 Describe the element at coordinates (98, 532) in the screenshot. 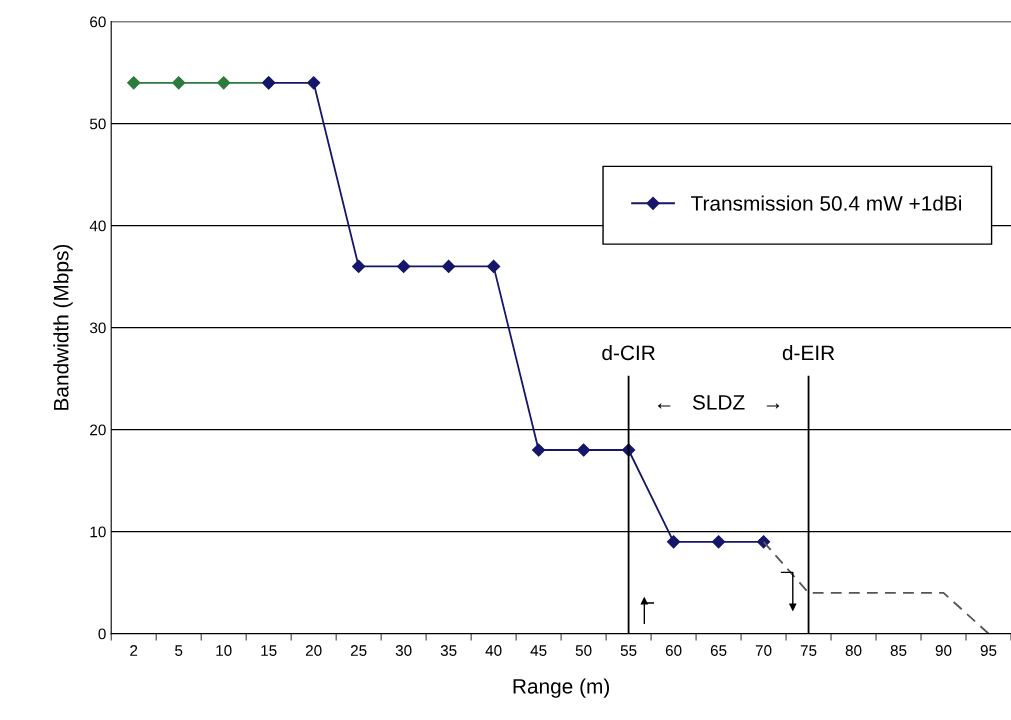

I see `y-tick-label: 10` at that location.